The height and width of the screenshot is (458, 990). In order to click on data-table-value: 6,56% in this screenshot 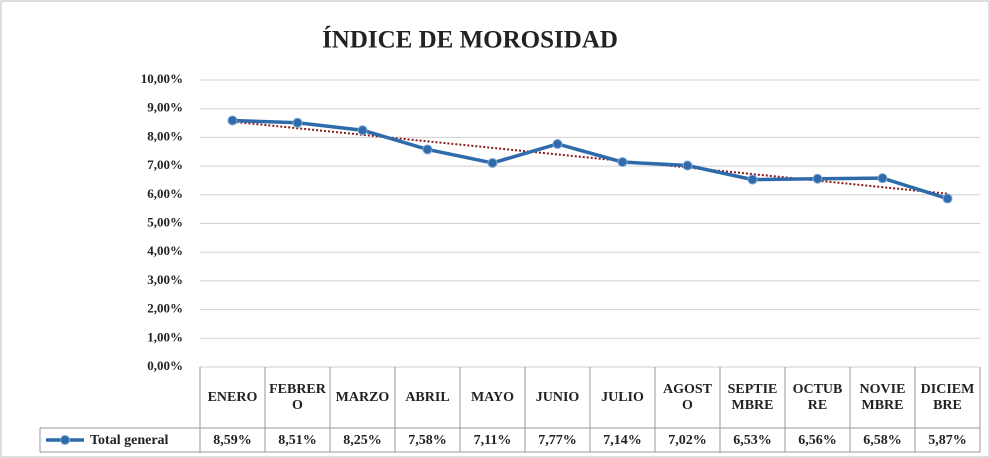, I will do `click(817, 440)`.